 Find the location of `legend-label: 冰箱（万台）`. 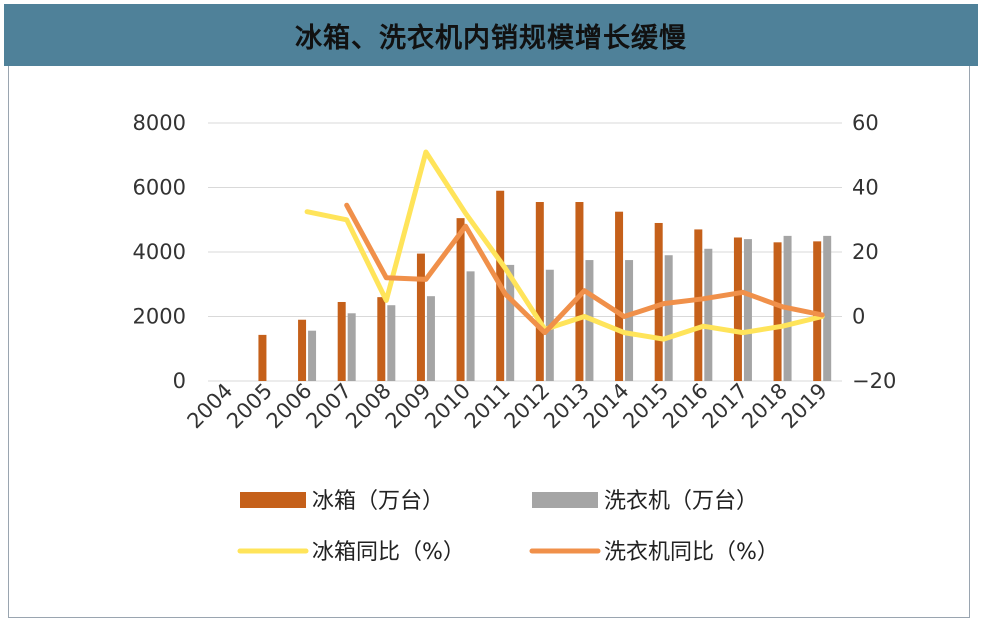

legend-label: 冰箱（万台） is located at coordinates (378, 501).